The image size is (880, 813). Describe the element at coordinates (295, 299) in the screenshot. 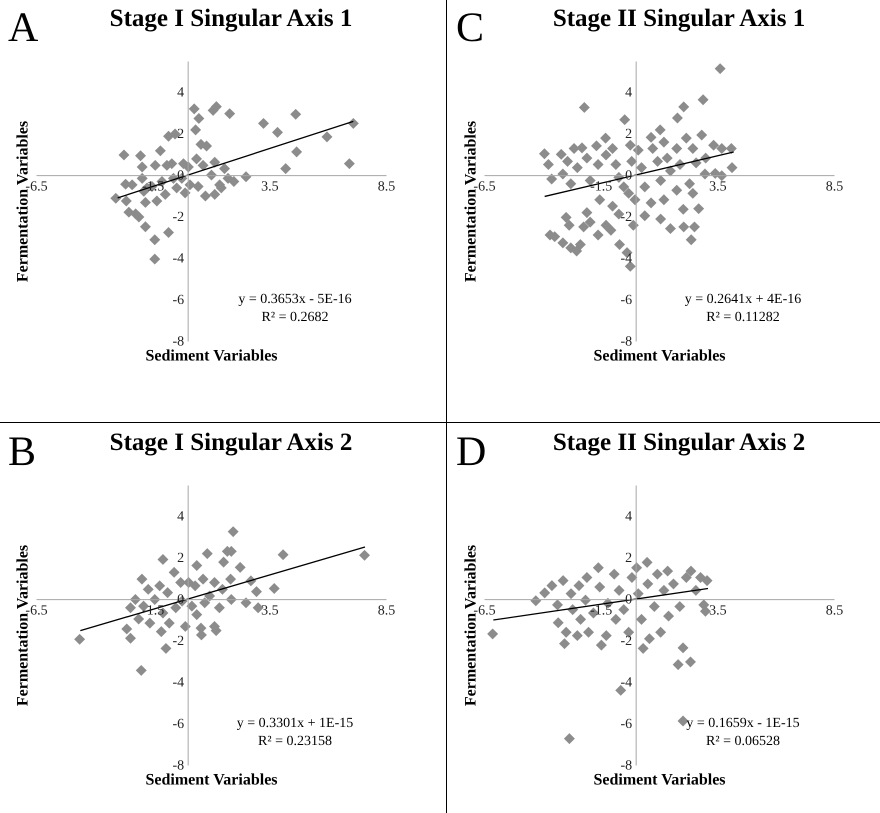

I see `annotation: y = 0.3653x - 5E-16` at that location.